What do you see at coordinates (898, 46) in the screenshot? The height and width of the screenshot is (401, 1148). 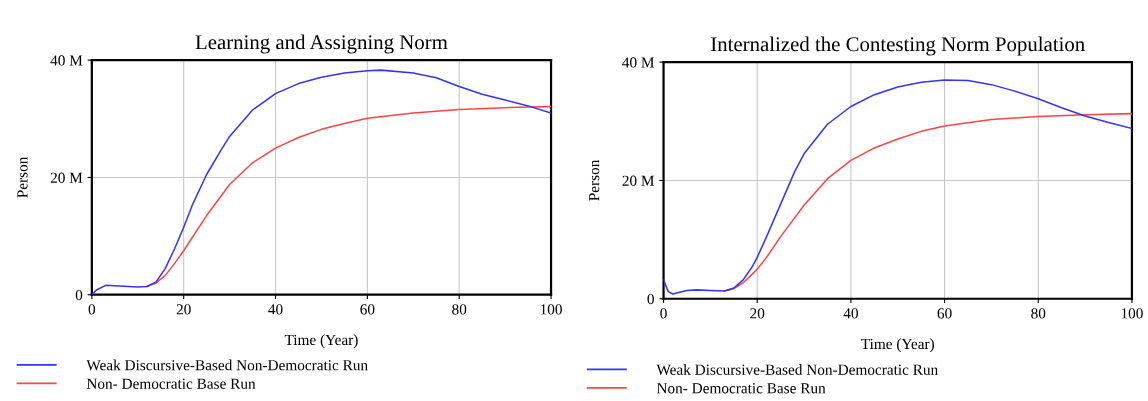 I see `chart-title: Internalized the Contesting Norm Population` at bounding box center [898, 46].